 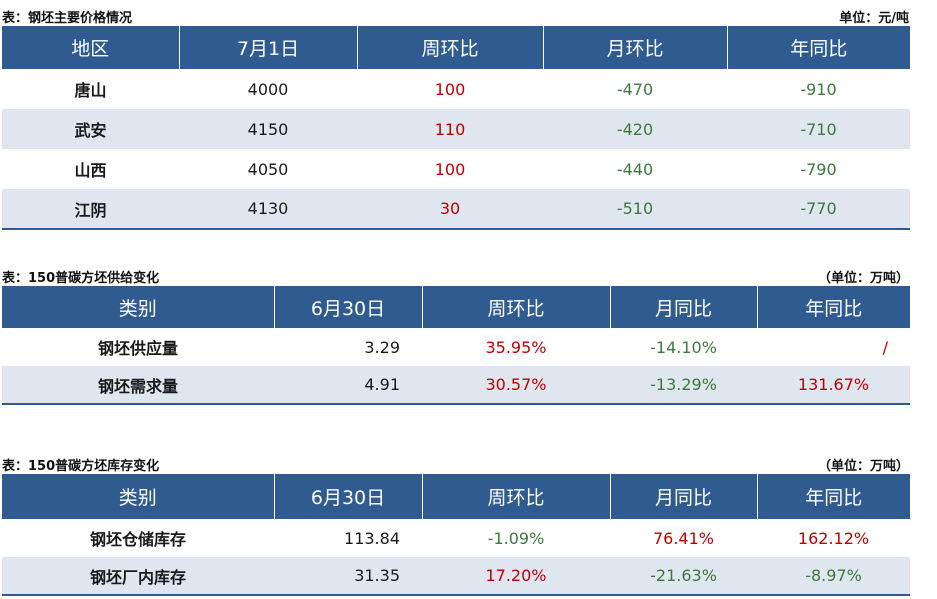 What do you see at coordinates (516, 576) in the screenshot?
I see `wow-cell: 17.20%` at bounding box center [516, 576].